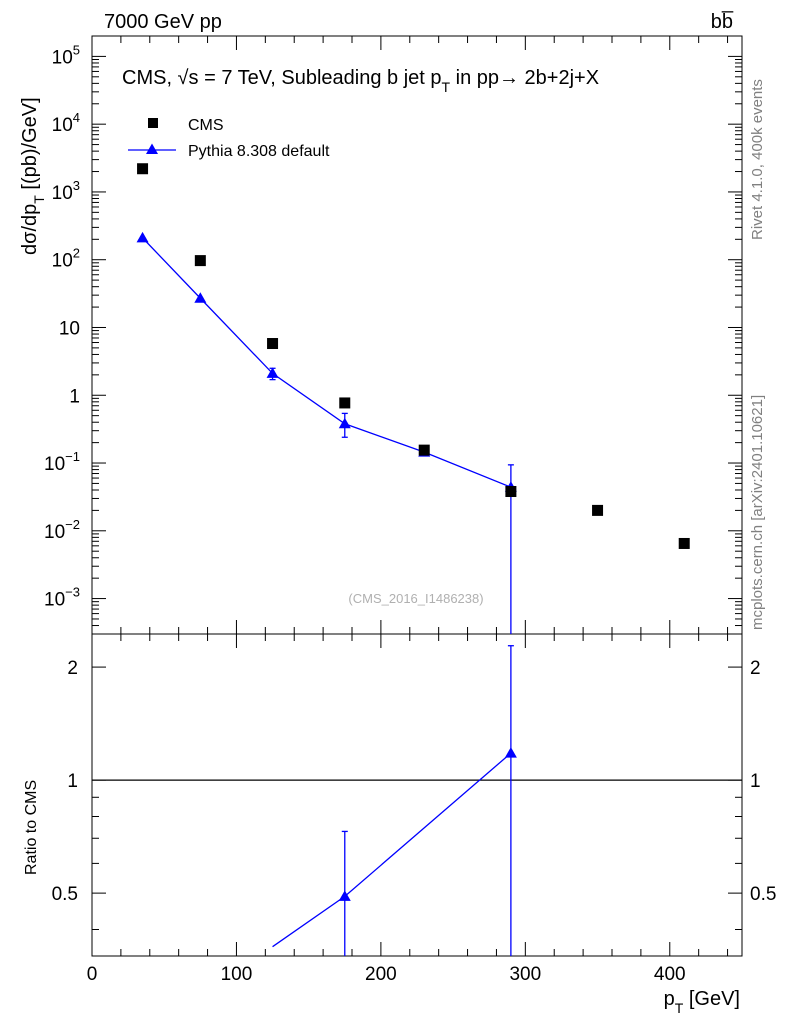  I want to click on rivet-label: Rivet 4.1.0, 400k events, so click(757, 159).